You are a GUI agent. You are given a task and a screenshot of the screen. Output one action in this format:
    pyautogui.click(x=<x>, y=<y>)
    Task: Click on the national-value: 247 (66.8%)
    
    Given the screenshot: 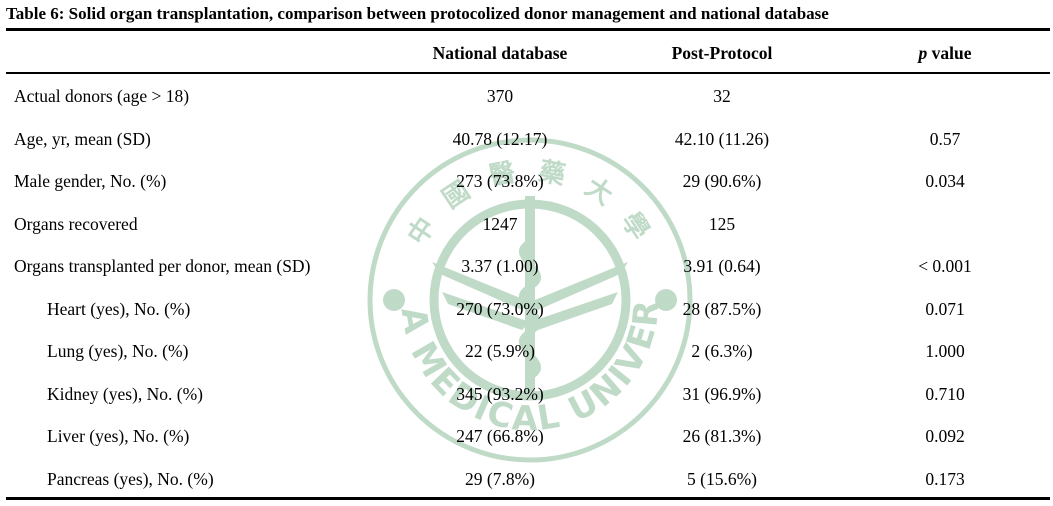 What is the action you would take?
    pyautogui.click(x=500, y=436)
    